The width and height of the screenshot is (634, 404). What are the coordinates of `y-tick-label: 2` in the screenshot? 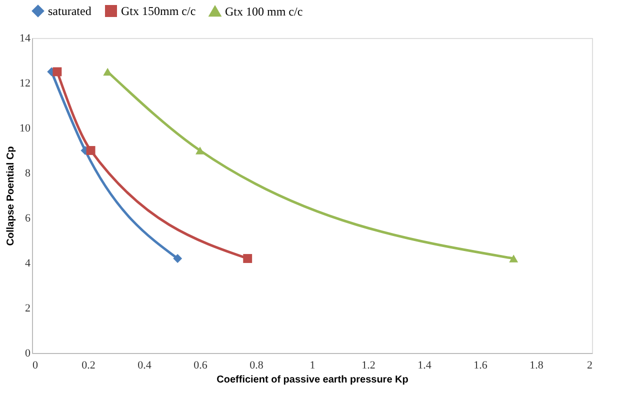 It's located at (27, 308).